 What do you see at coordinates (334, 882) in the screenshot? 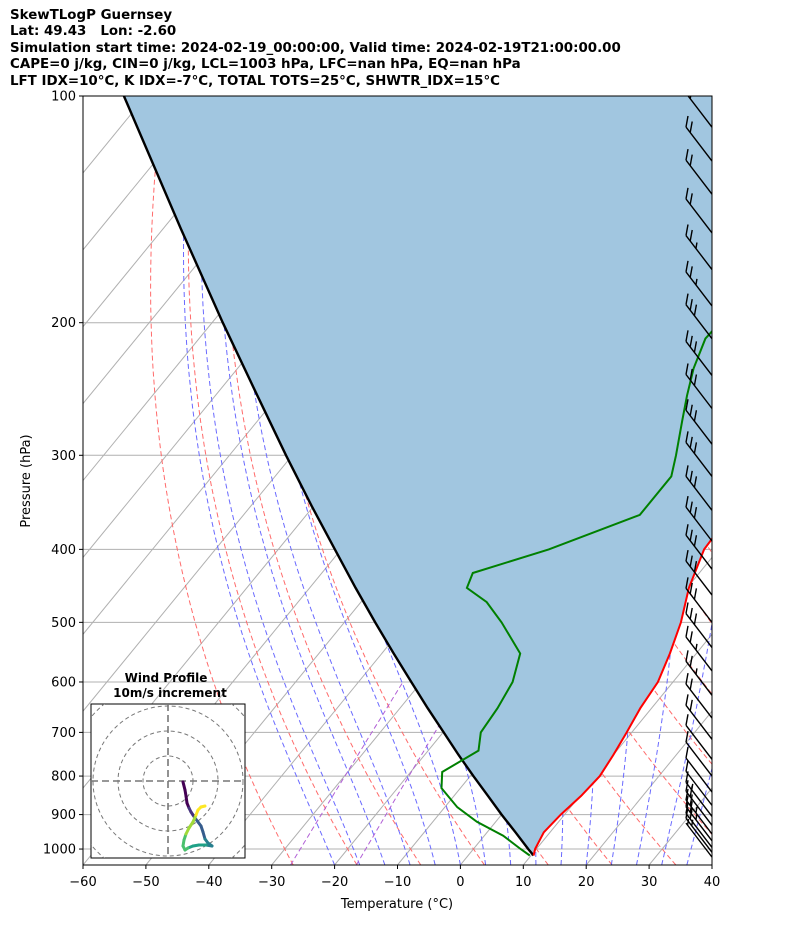
I see `x-tick-label: −20` at bounding box center [334, 882].